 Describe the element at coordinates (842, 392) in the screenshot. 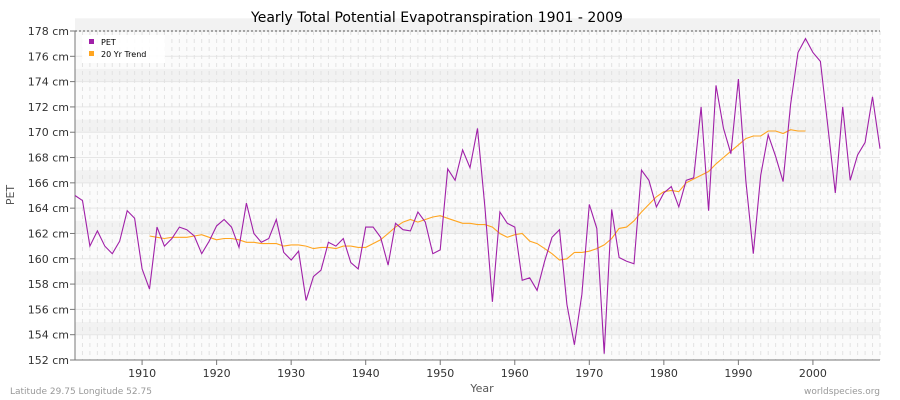

I see `footer-source: worldspecies.org` at that location.